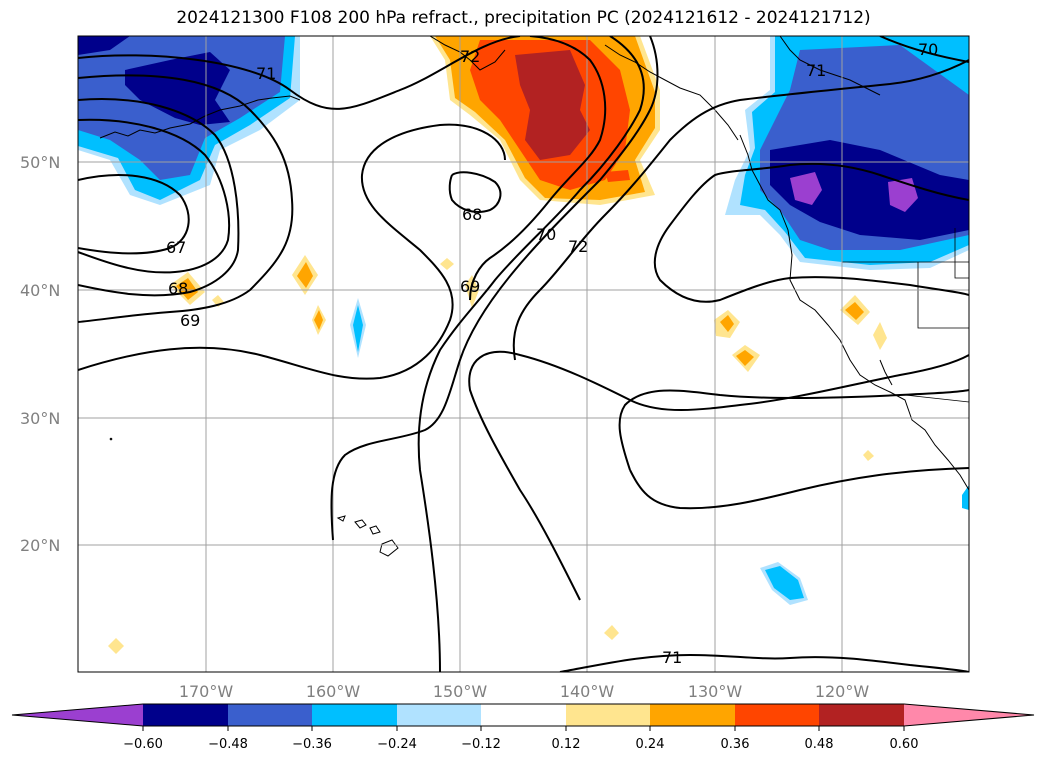 This screenshot has width=1047, height=765. I want to click on lon-label: 160°W, so click(333, 691).